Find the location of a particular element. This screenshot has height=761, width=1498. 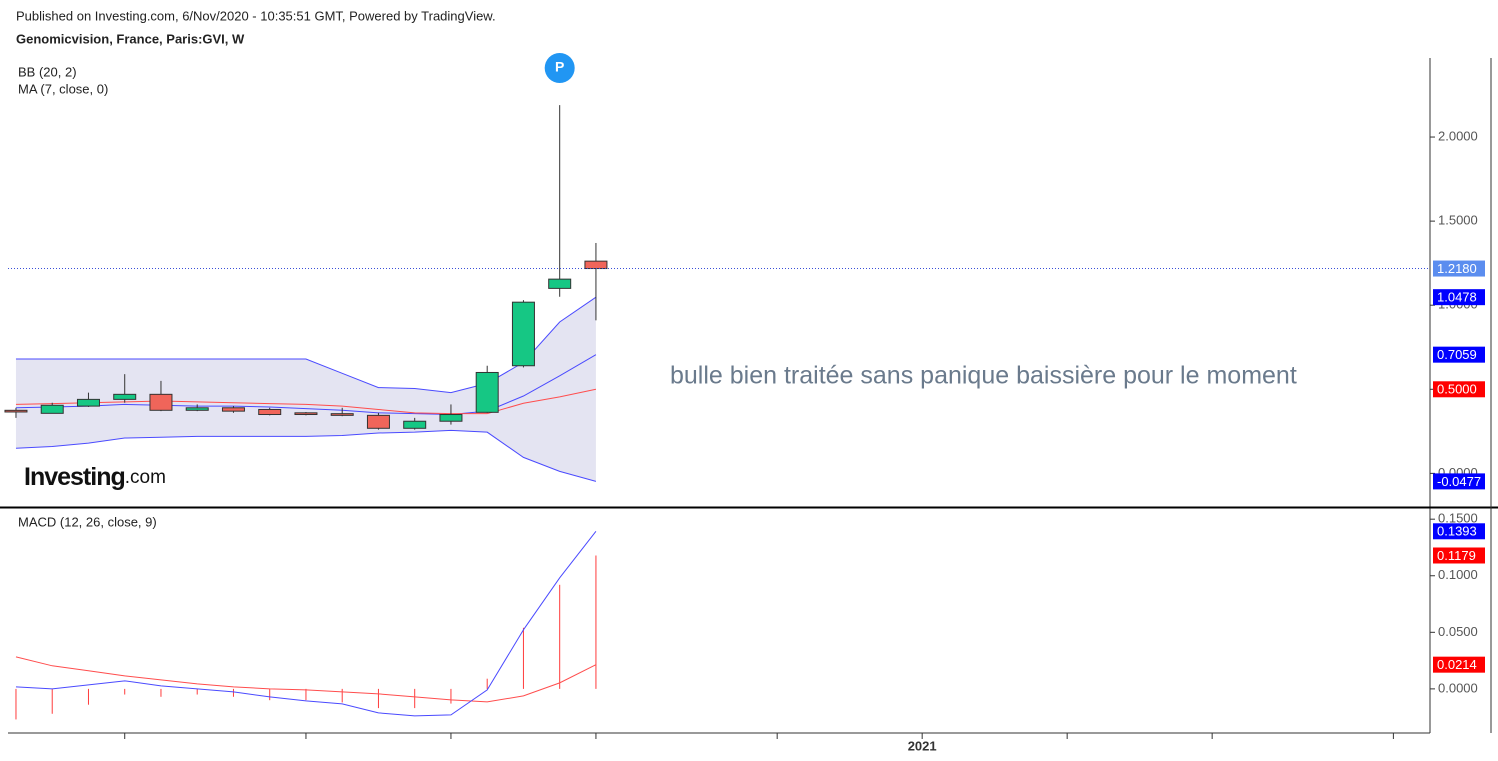

marker-label: P is located at coordinates (559, 67).